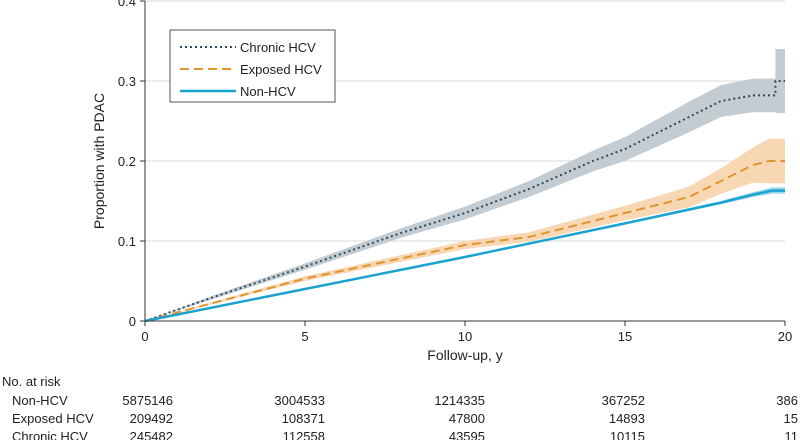 The width and height of the screenshot is (800, 445). I want to click on at-risk-value: 43595, so click(467, 434).